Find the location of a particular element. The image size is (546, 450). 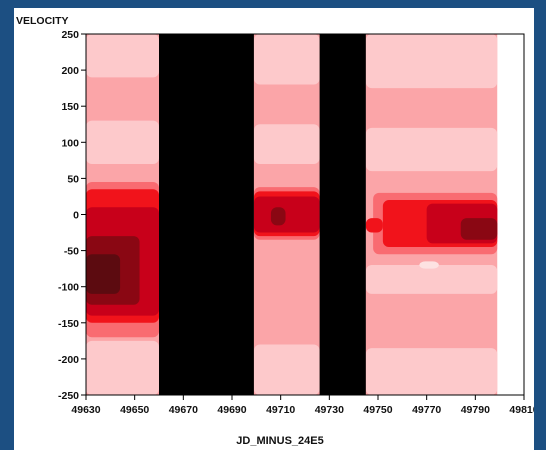

y-tick-label: -150 is located at coordinates (68, 324).